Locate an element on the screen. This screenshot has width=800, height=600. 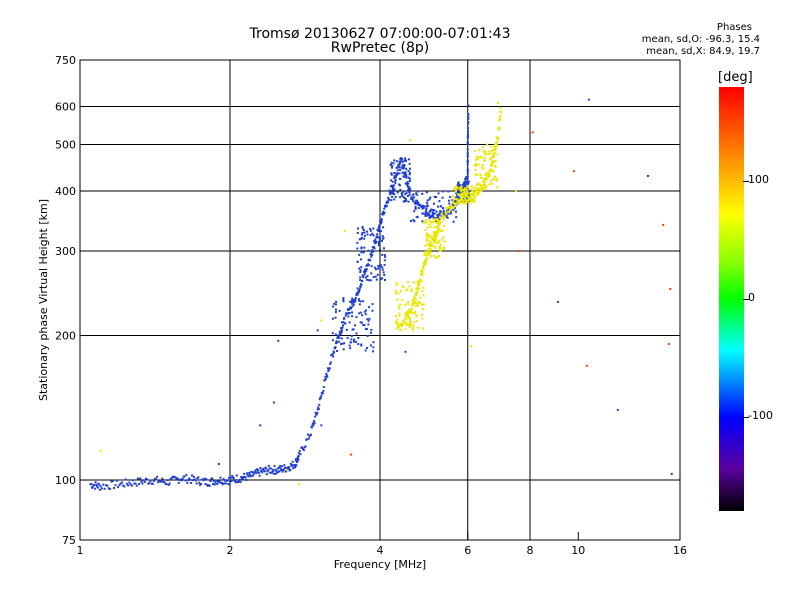
other-point is located at coordinates (670, 289).